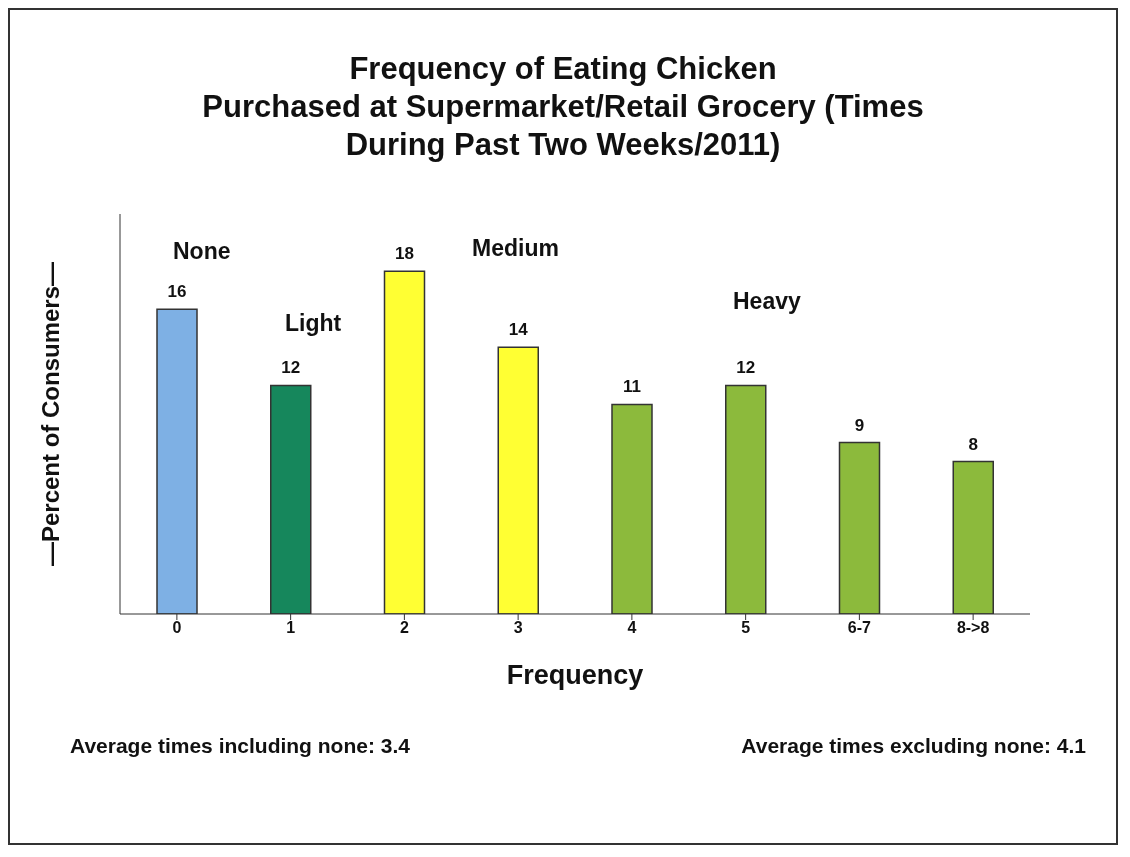 This screenshot has width=1130, height=857. Describe the element at coordinates (518, 628) in the screenshot. I see `x-tick-label: 3` at that location.